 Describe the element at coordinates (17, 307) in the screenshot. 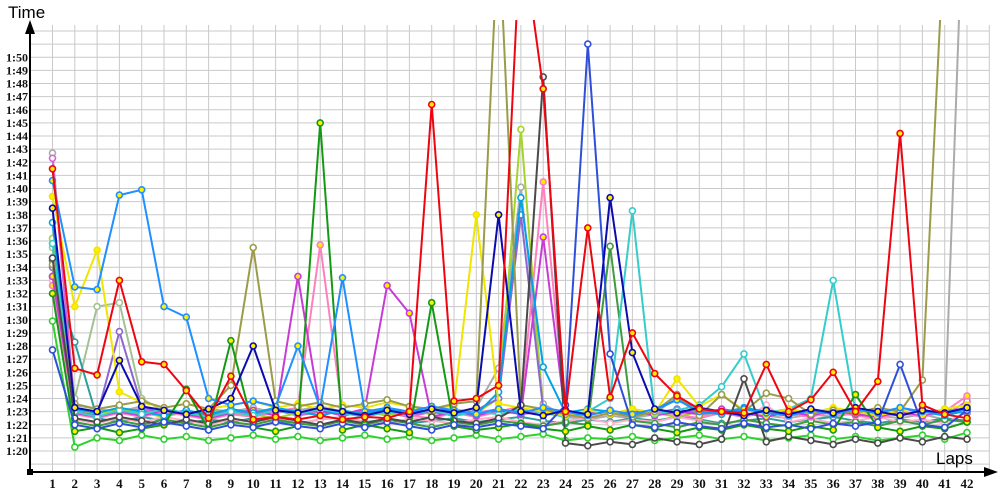

I see `svg-text: 1:31` at that location.